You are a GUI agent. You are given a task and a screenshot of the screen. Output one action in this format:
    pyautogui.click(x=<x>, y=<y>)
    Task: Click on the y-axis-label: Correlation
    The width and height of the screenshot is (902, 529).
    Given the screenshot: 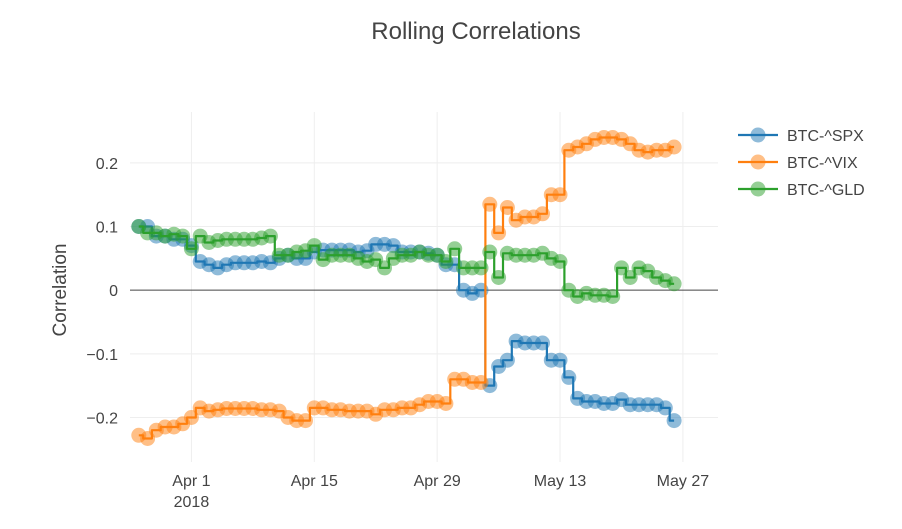 What is the action you would take?
    pyautogui.click(x=60, y=290)
    